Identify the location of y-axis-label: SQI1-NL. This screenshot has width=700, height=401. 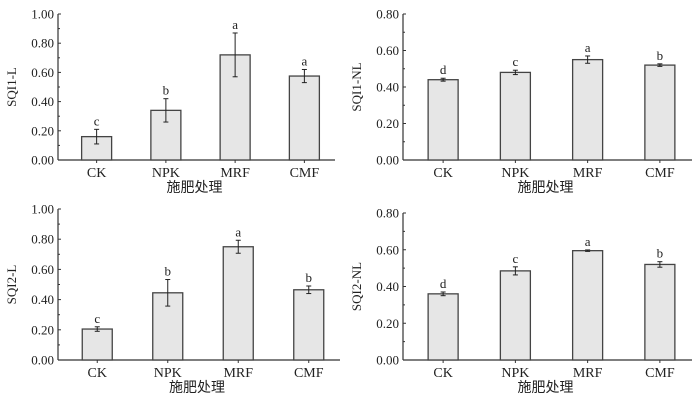
(356, 86).